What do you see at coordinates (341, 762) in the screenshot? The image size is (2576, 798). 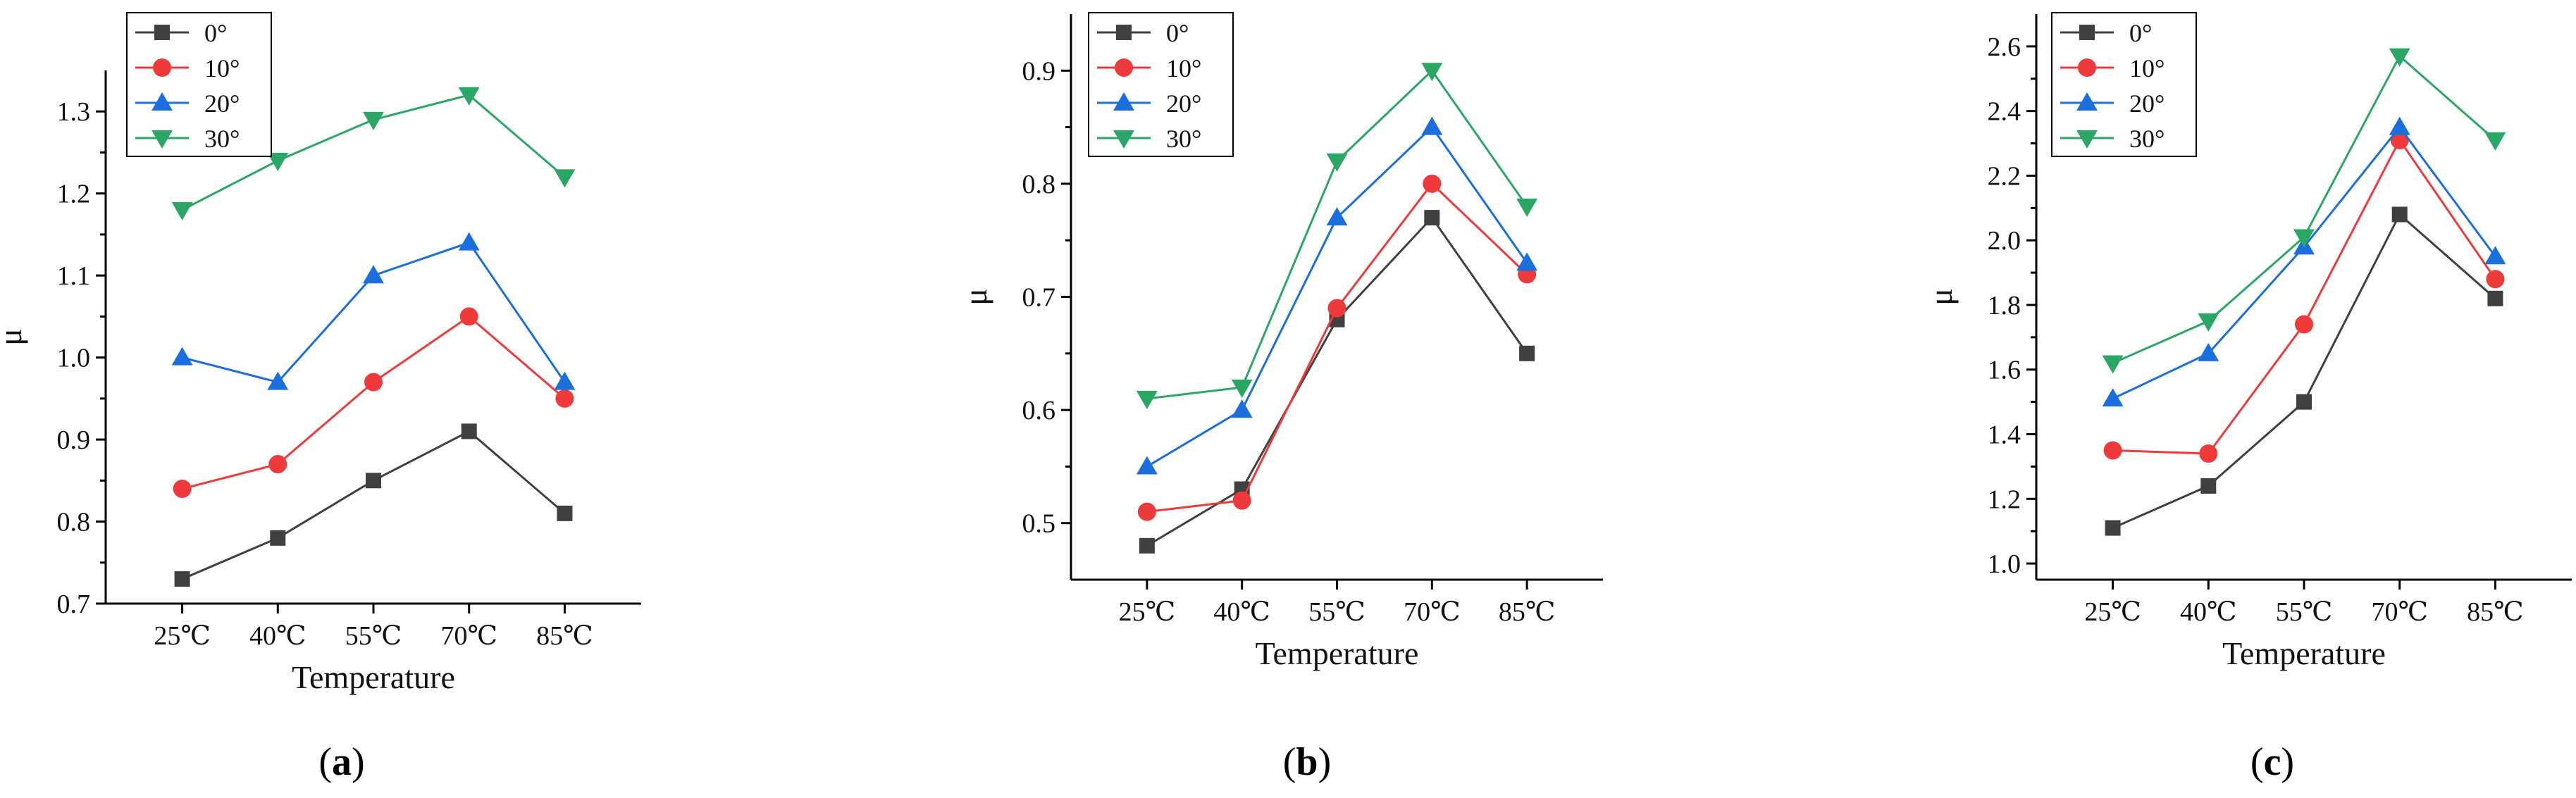 I see `panel-label: (a)` at bounding box center [341, 762].